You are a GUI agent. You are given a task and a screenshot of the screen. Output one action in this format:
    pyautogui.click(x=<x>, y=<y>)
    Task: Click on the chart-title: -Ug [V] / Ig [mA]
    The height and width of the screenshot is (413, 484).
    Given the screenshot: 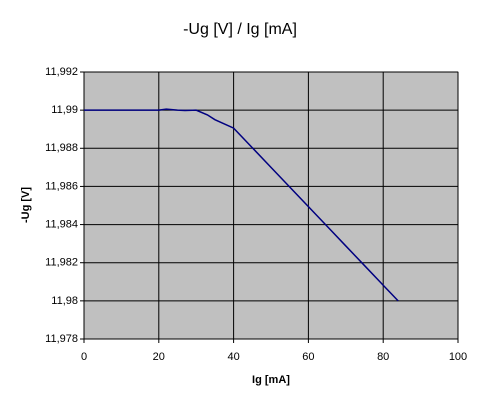 What is the action you would take?
    pyautogui.click(x=240, y=29)
    